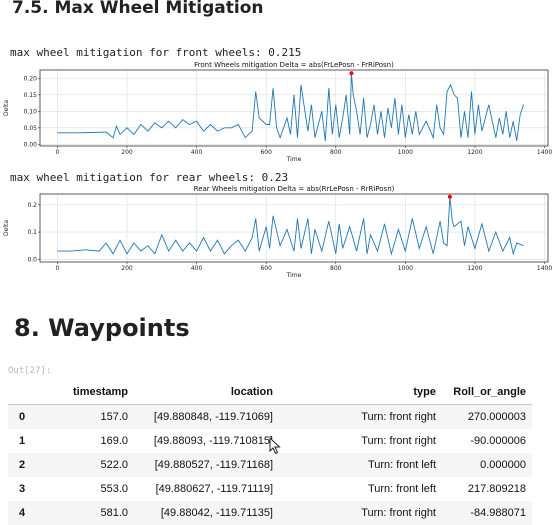 Image resolution: width=554 pixels, height=525 pixels. I want to click on rear-x-tick-label: 1000, so click(405, 268).